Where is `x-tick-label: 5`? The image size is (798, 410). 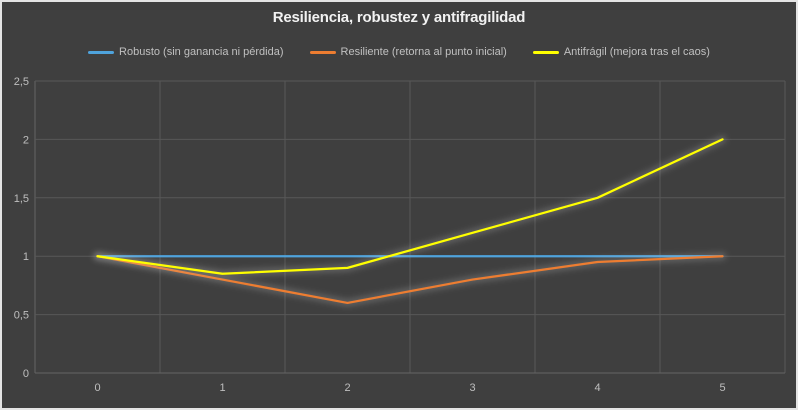 x-tick-label: 5 is located at coordinates (722, 388).